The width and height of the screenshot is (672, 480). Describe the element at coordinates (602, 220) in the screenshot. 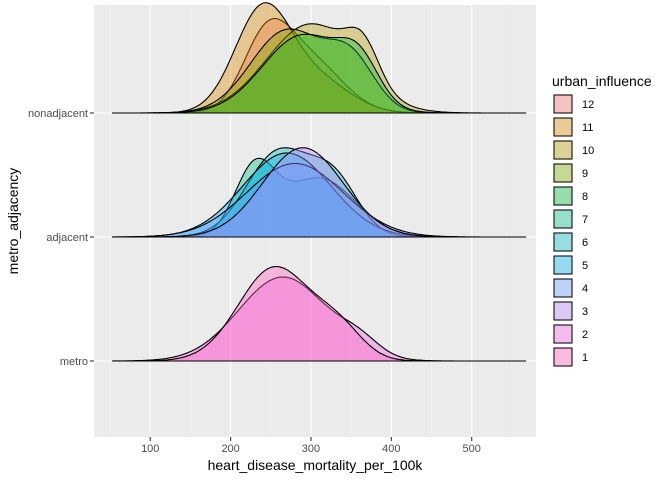

I see `legend: urban_influence 12 11 10 9 8 7 6 5 4 3 2 1` at that location.